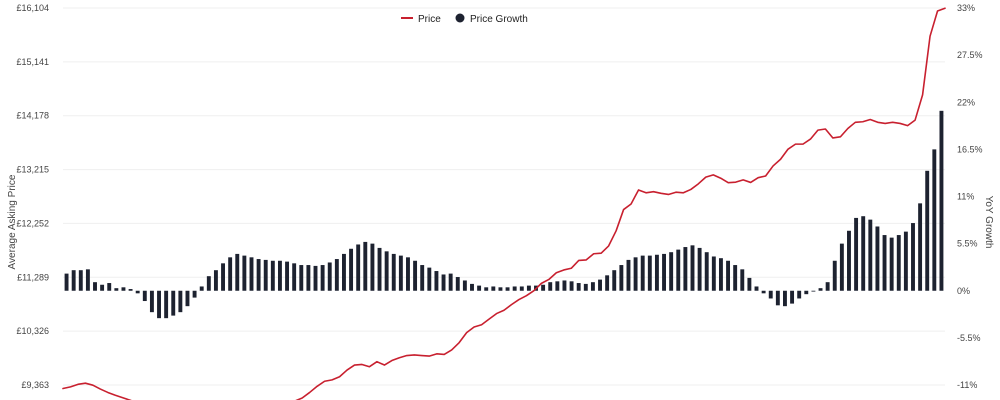 Image resolution: width=1000 pixels, height=400 pixels. Describe the element at coordinates (499, 19) in the screenshot. I see `legend-growth-label: Price Growth` at that location.